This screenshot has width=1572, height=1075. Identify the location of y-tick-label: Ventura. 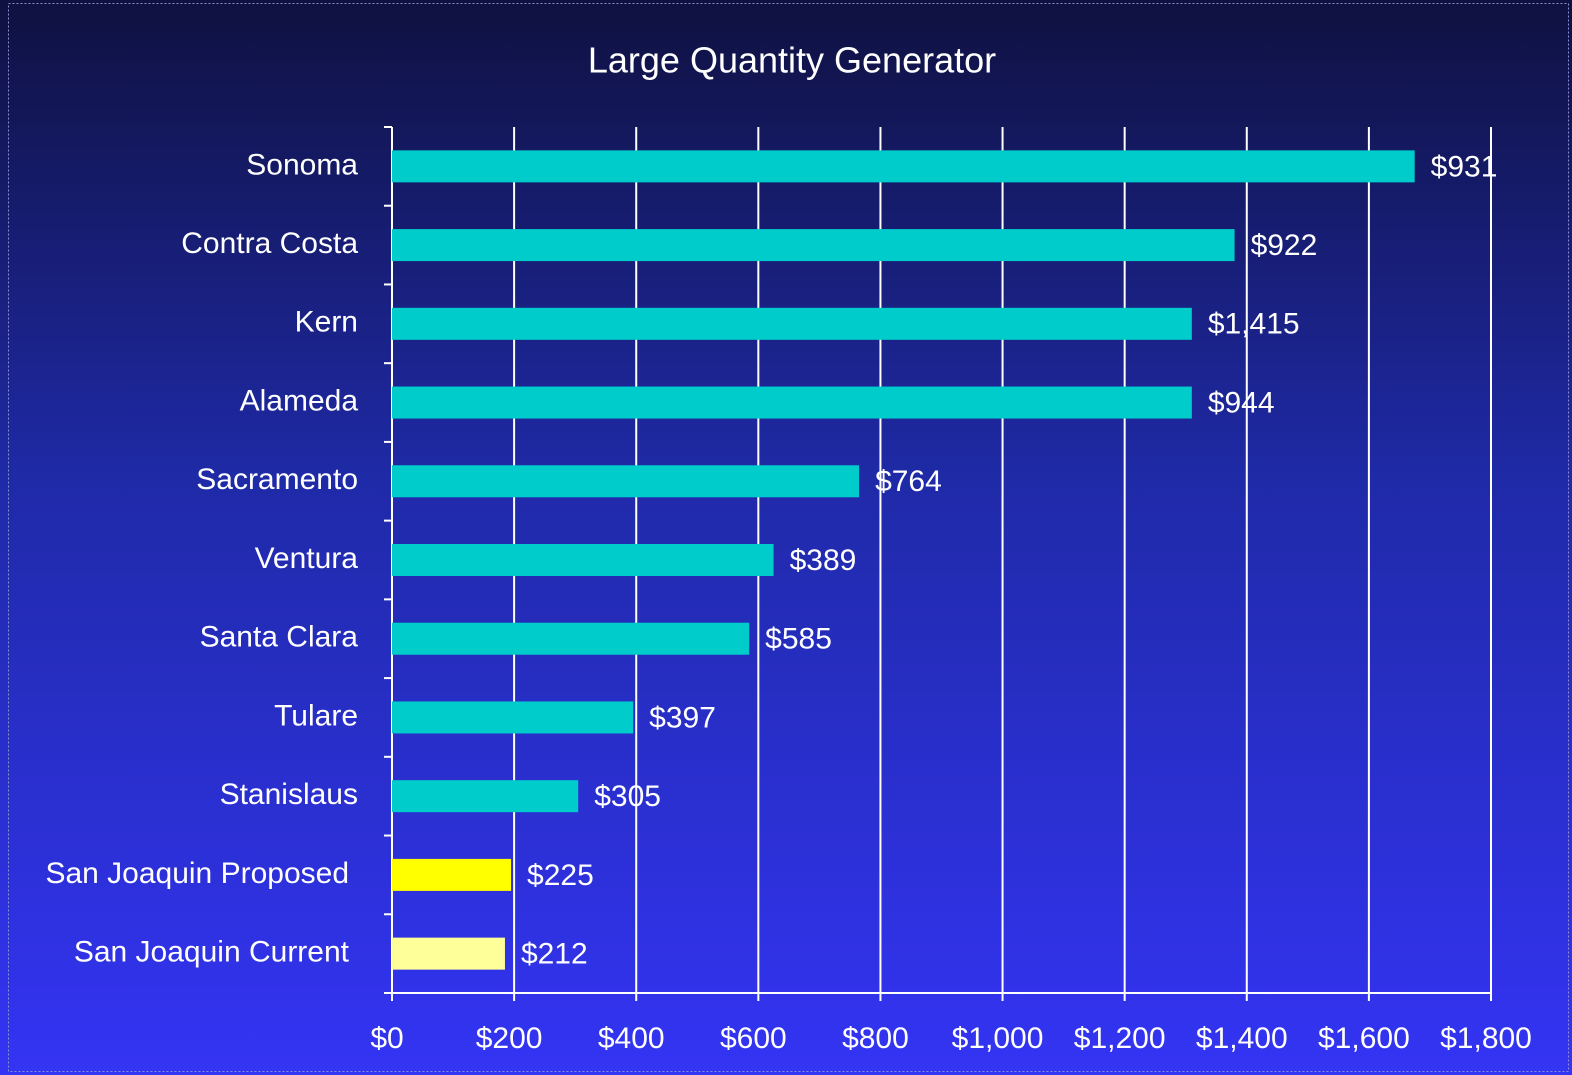
(307, 558).